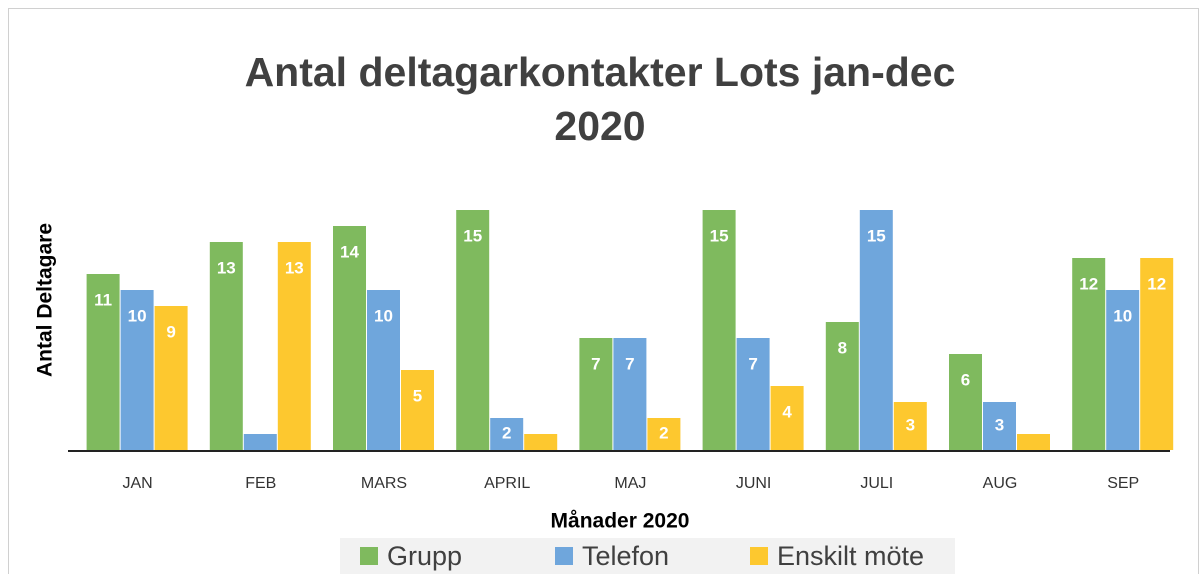  What do you see at coordinates (850, 556) in the screenshot?
I see `legend-label: Enskilt möte` at bounding box center [850, 556].